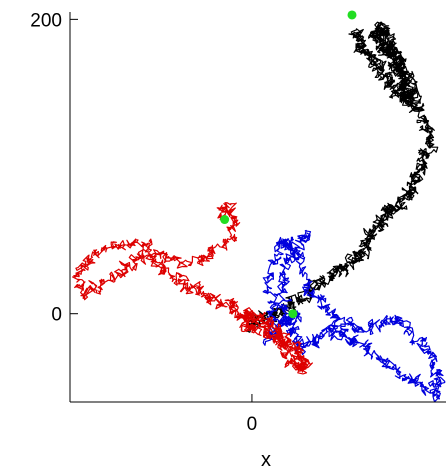 This screenshot has width=446, height=473. Describe the element at coordinates (56, 315) in the screenshot. I see `y-tick-label: 0` at that location.